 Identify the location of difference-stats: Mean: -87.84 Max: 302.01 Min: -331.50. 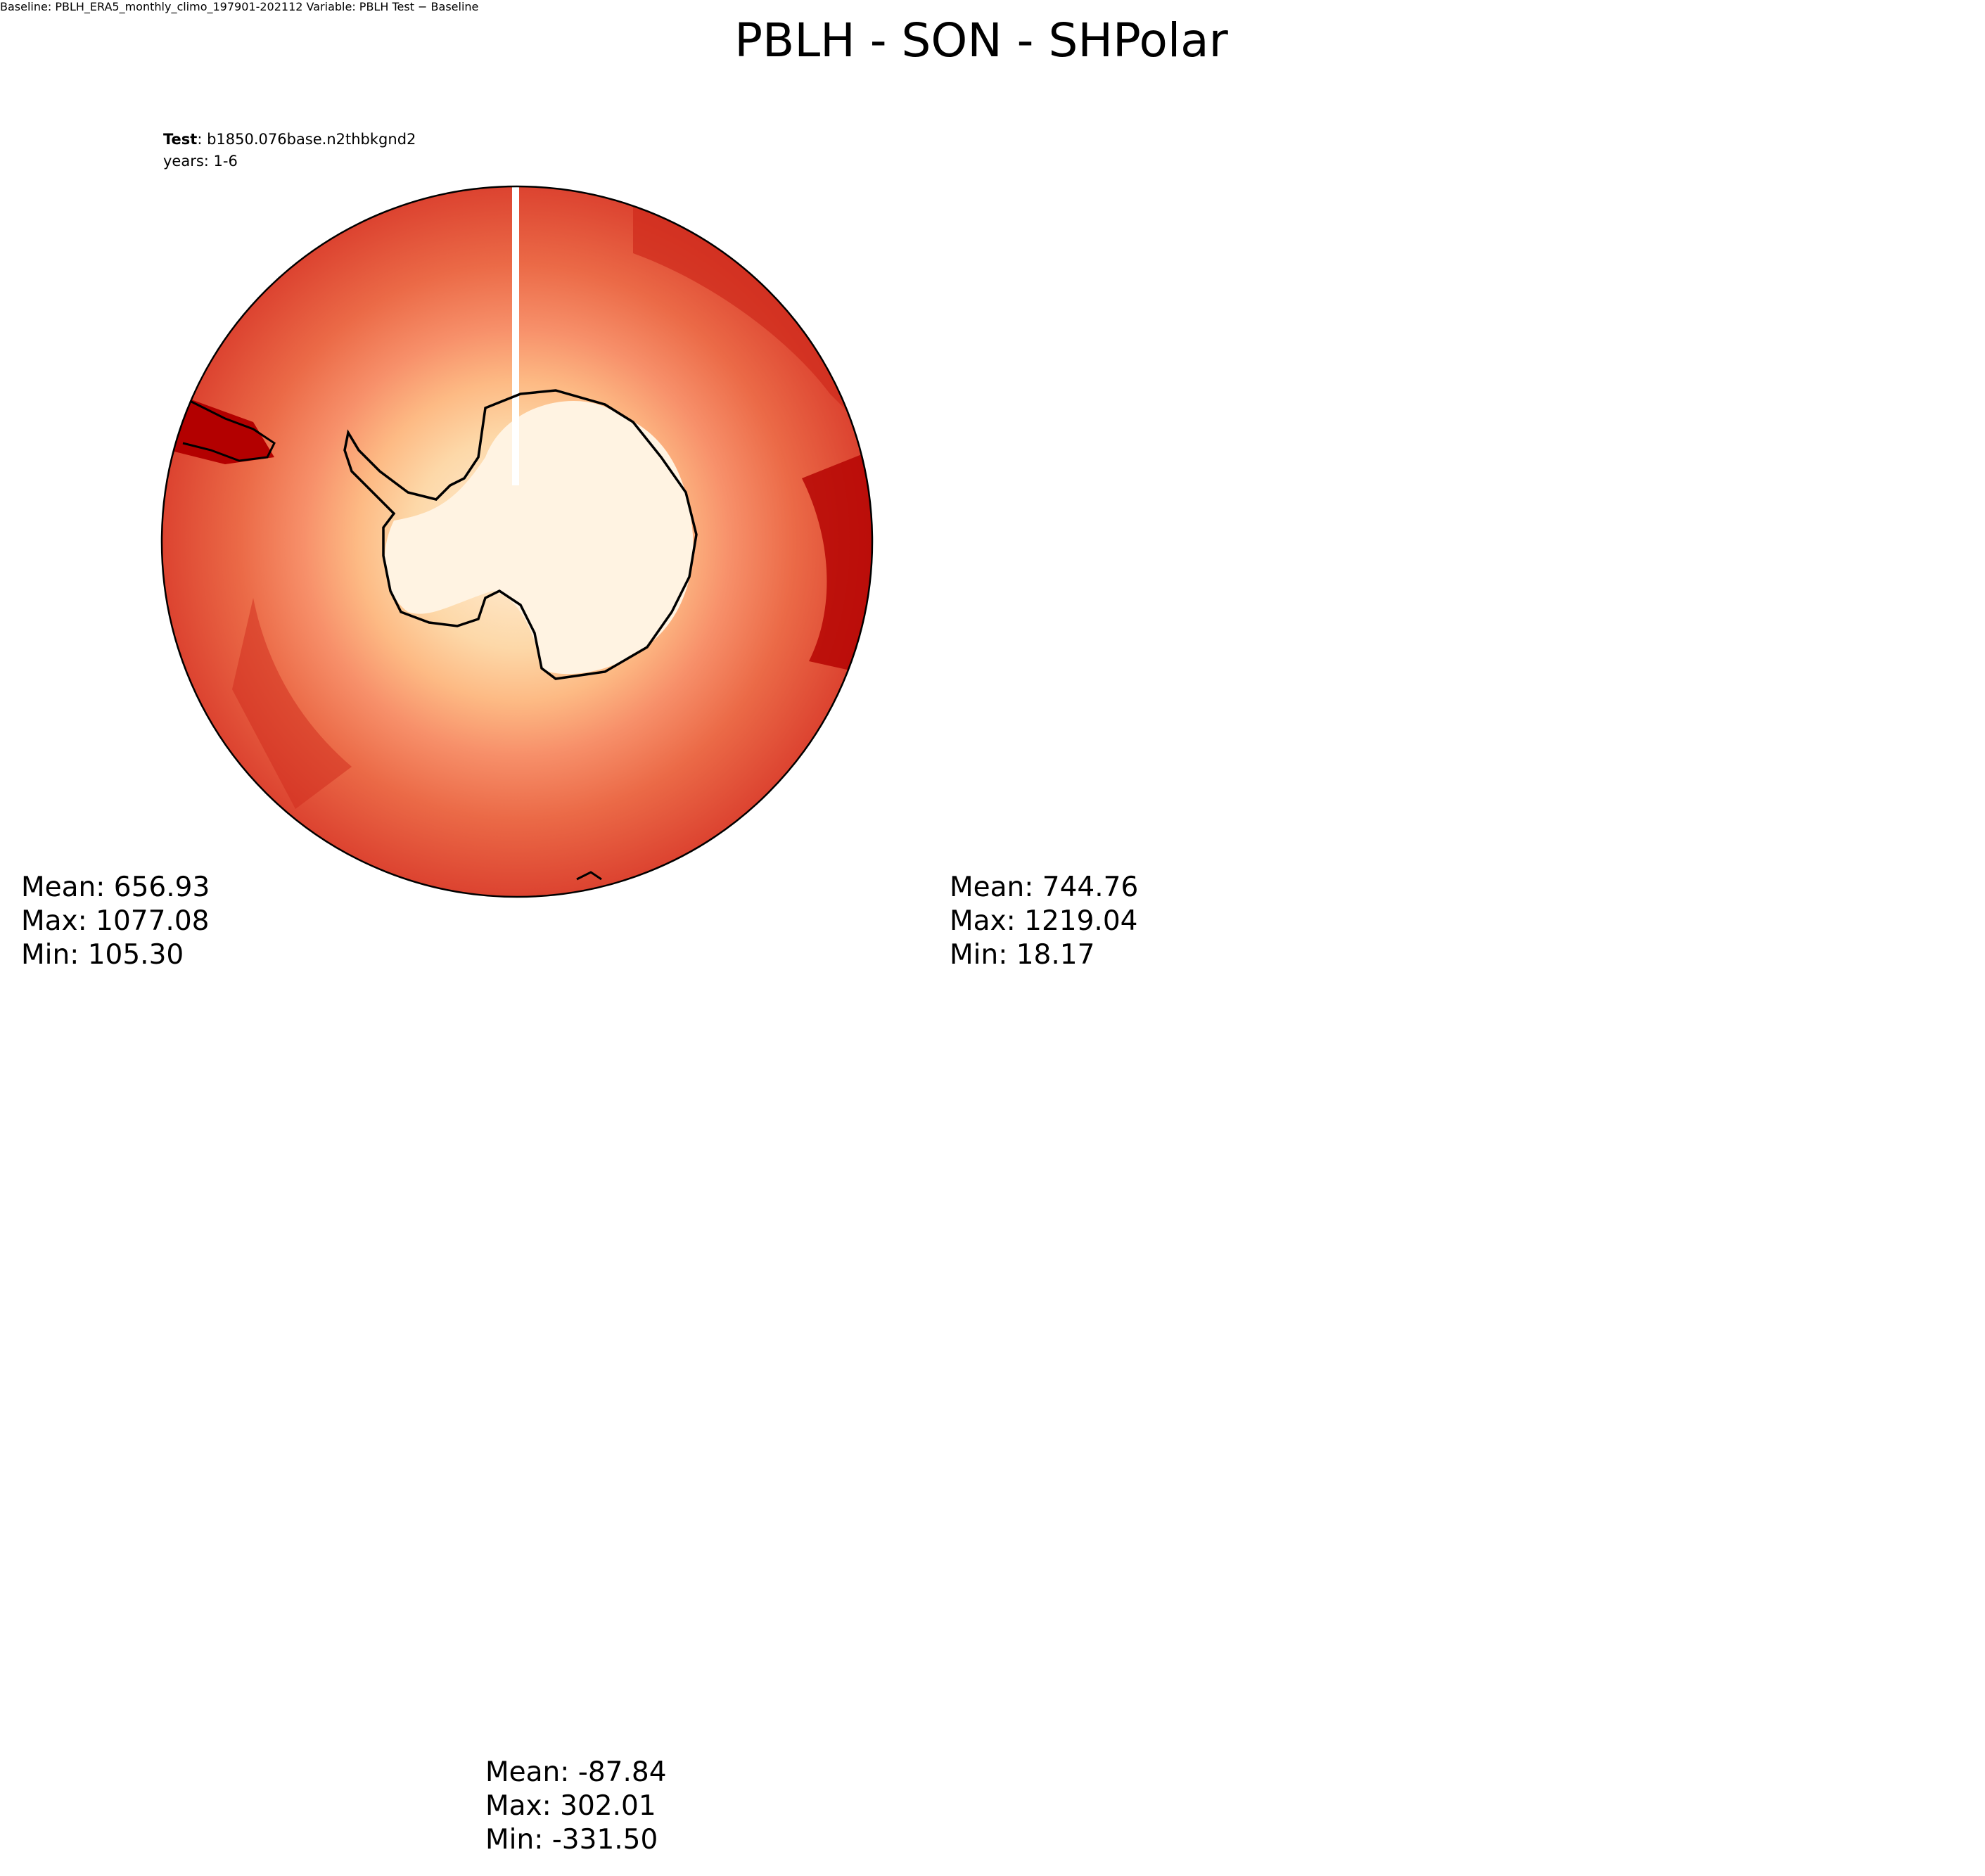
(576, 1807).